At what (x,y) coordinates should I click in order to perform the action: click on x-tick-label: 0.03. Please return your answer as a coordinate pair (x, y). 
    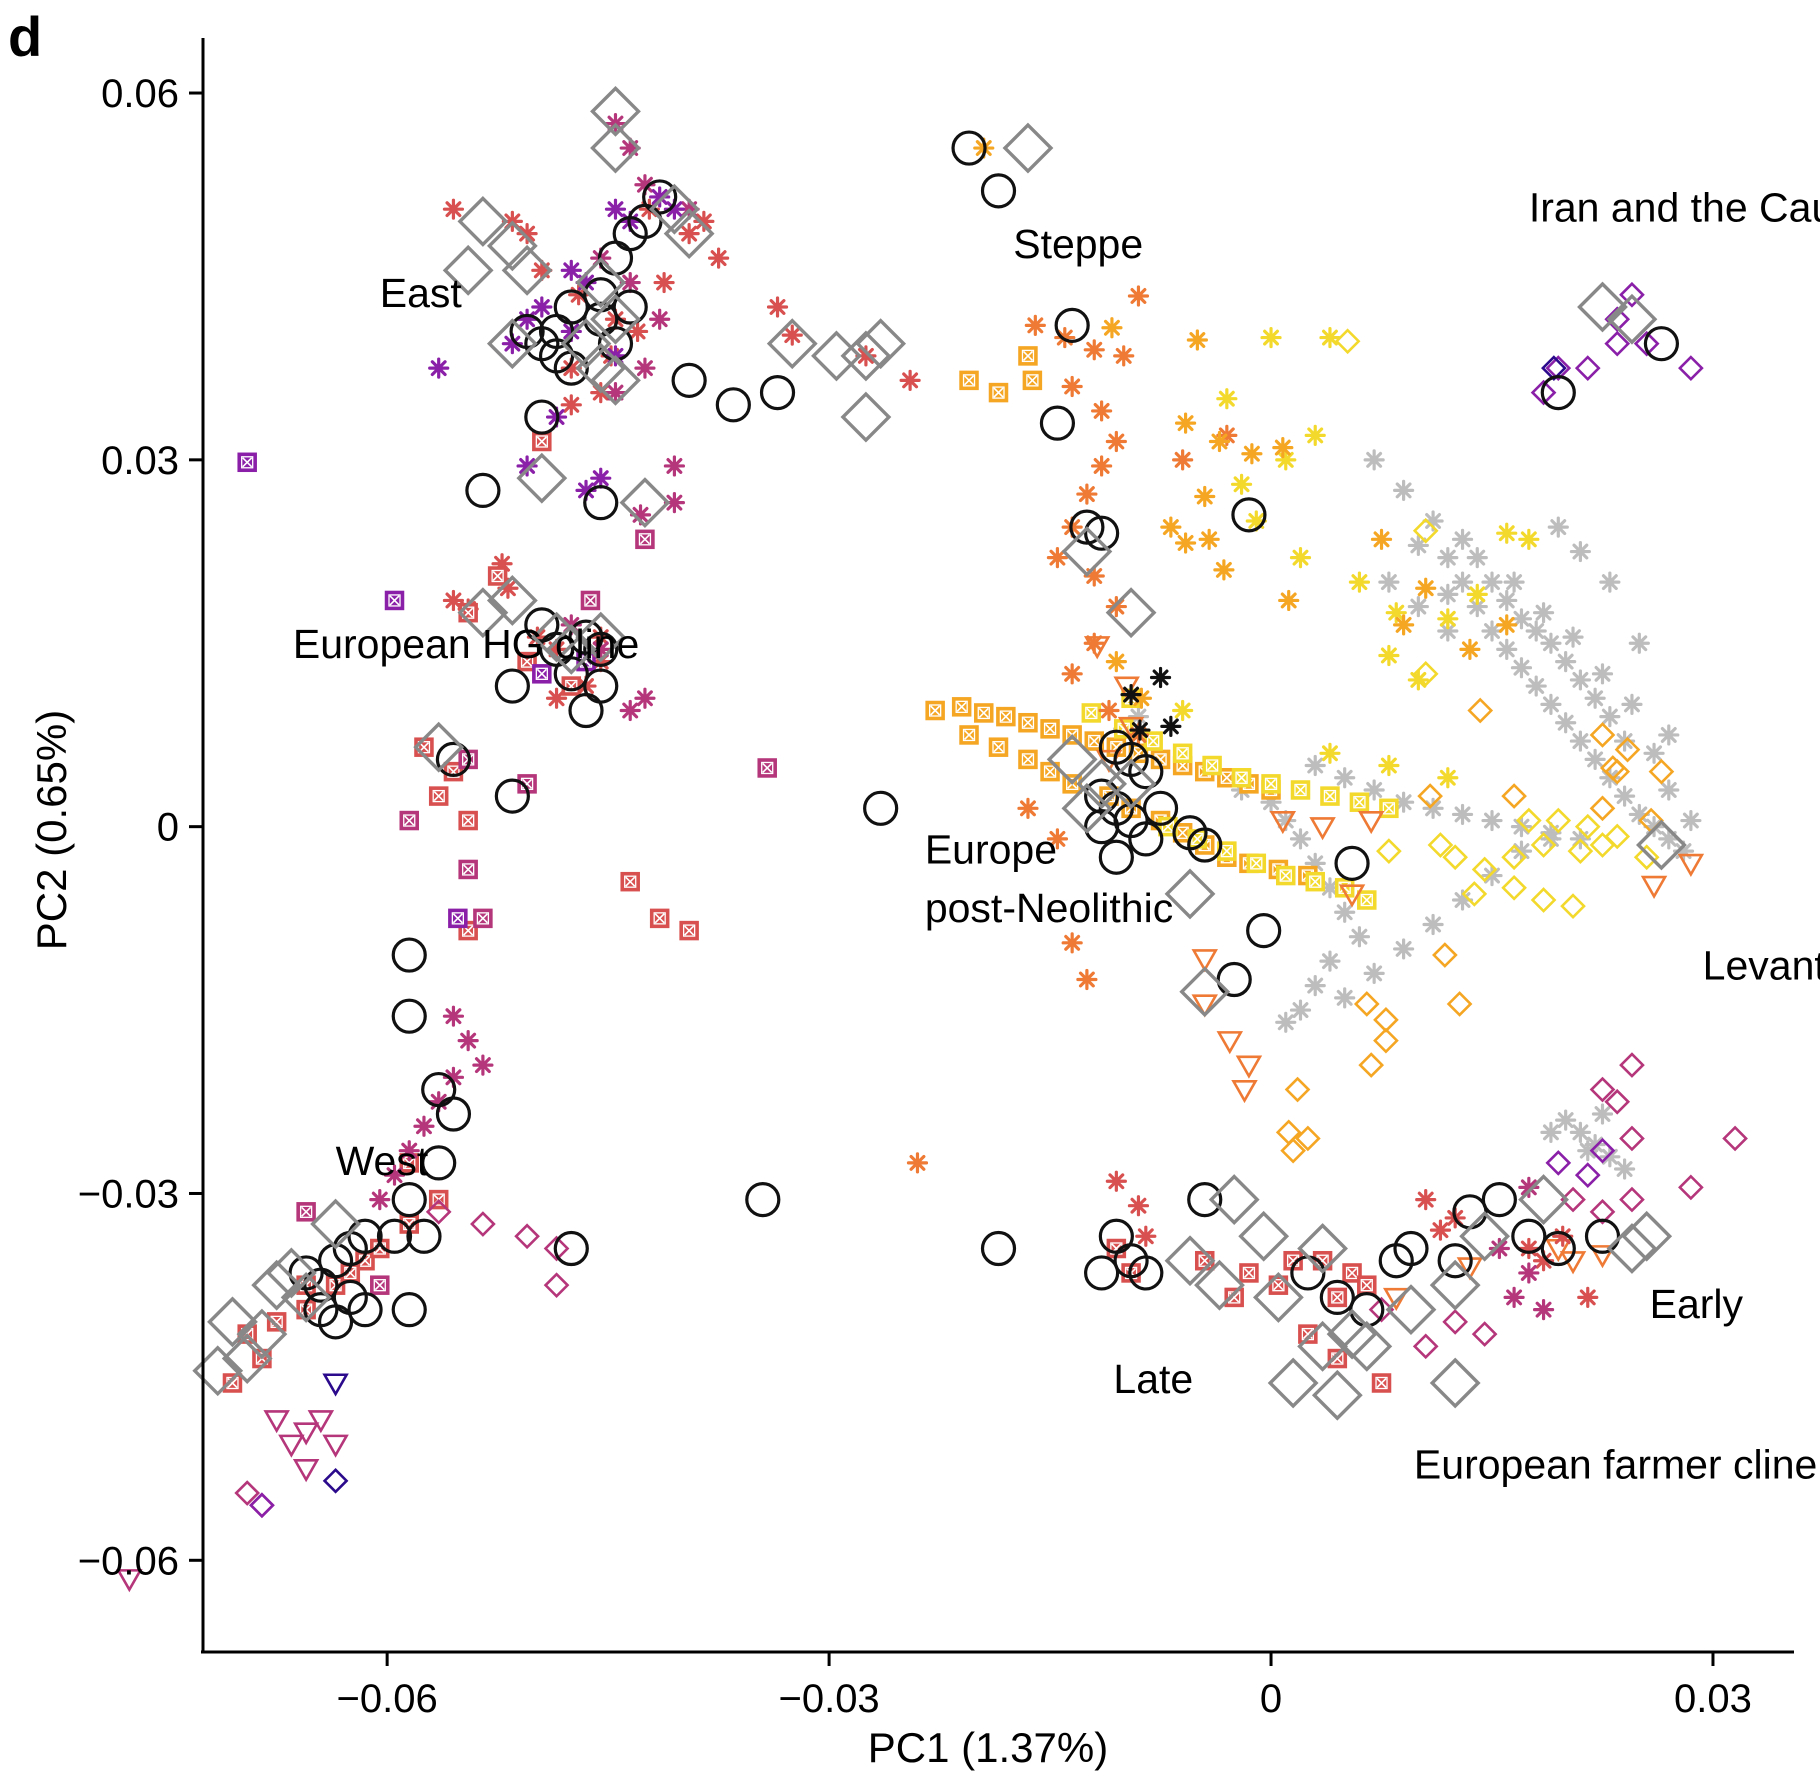
    Looking at the image, I should click on (1713, 1699).